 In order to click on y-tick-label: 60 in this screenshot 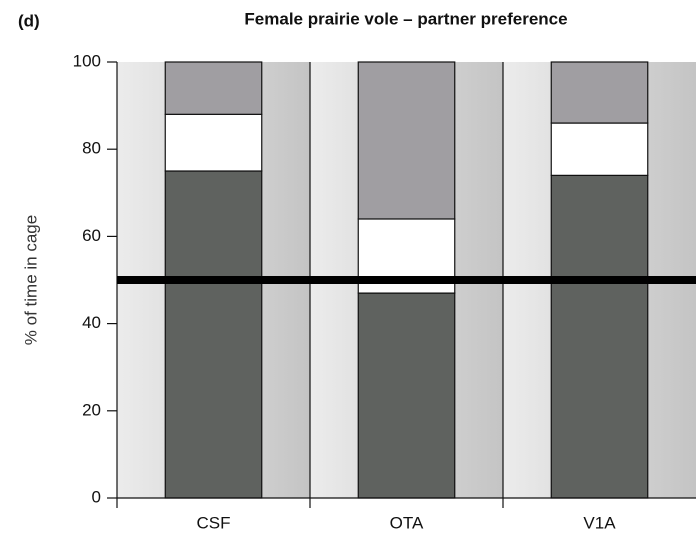, I will do `click(91, 235)`.